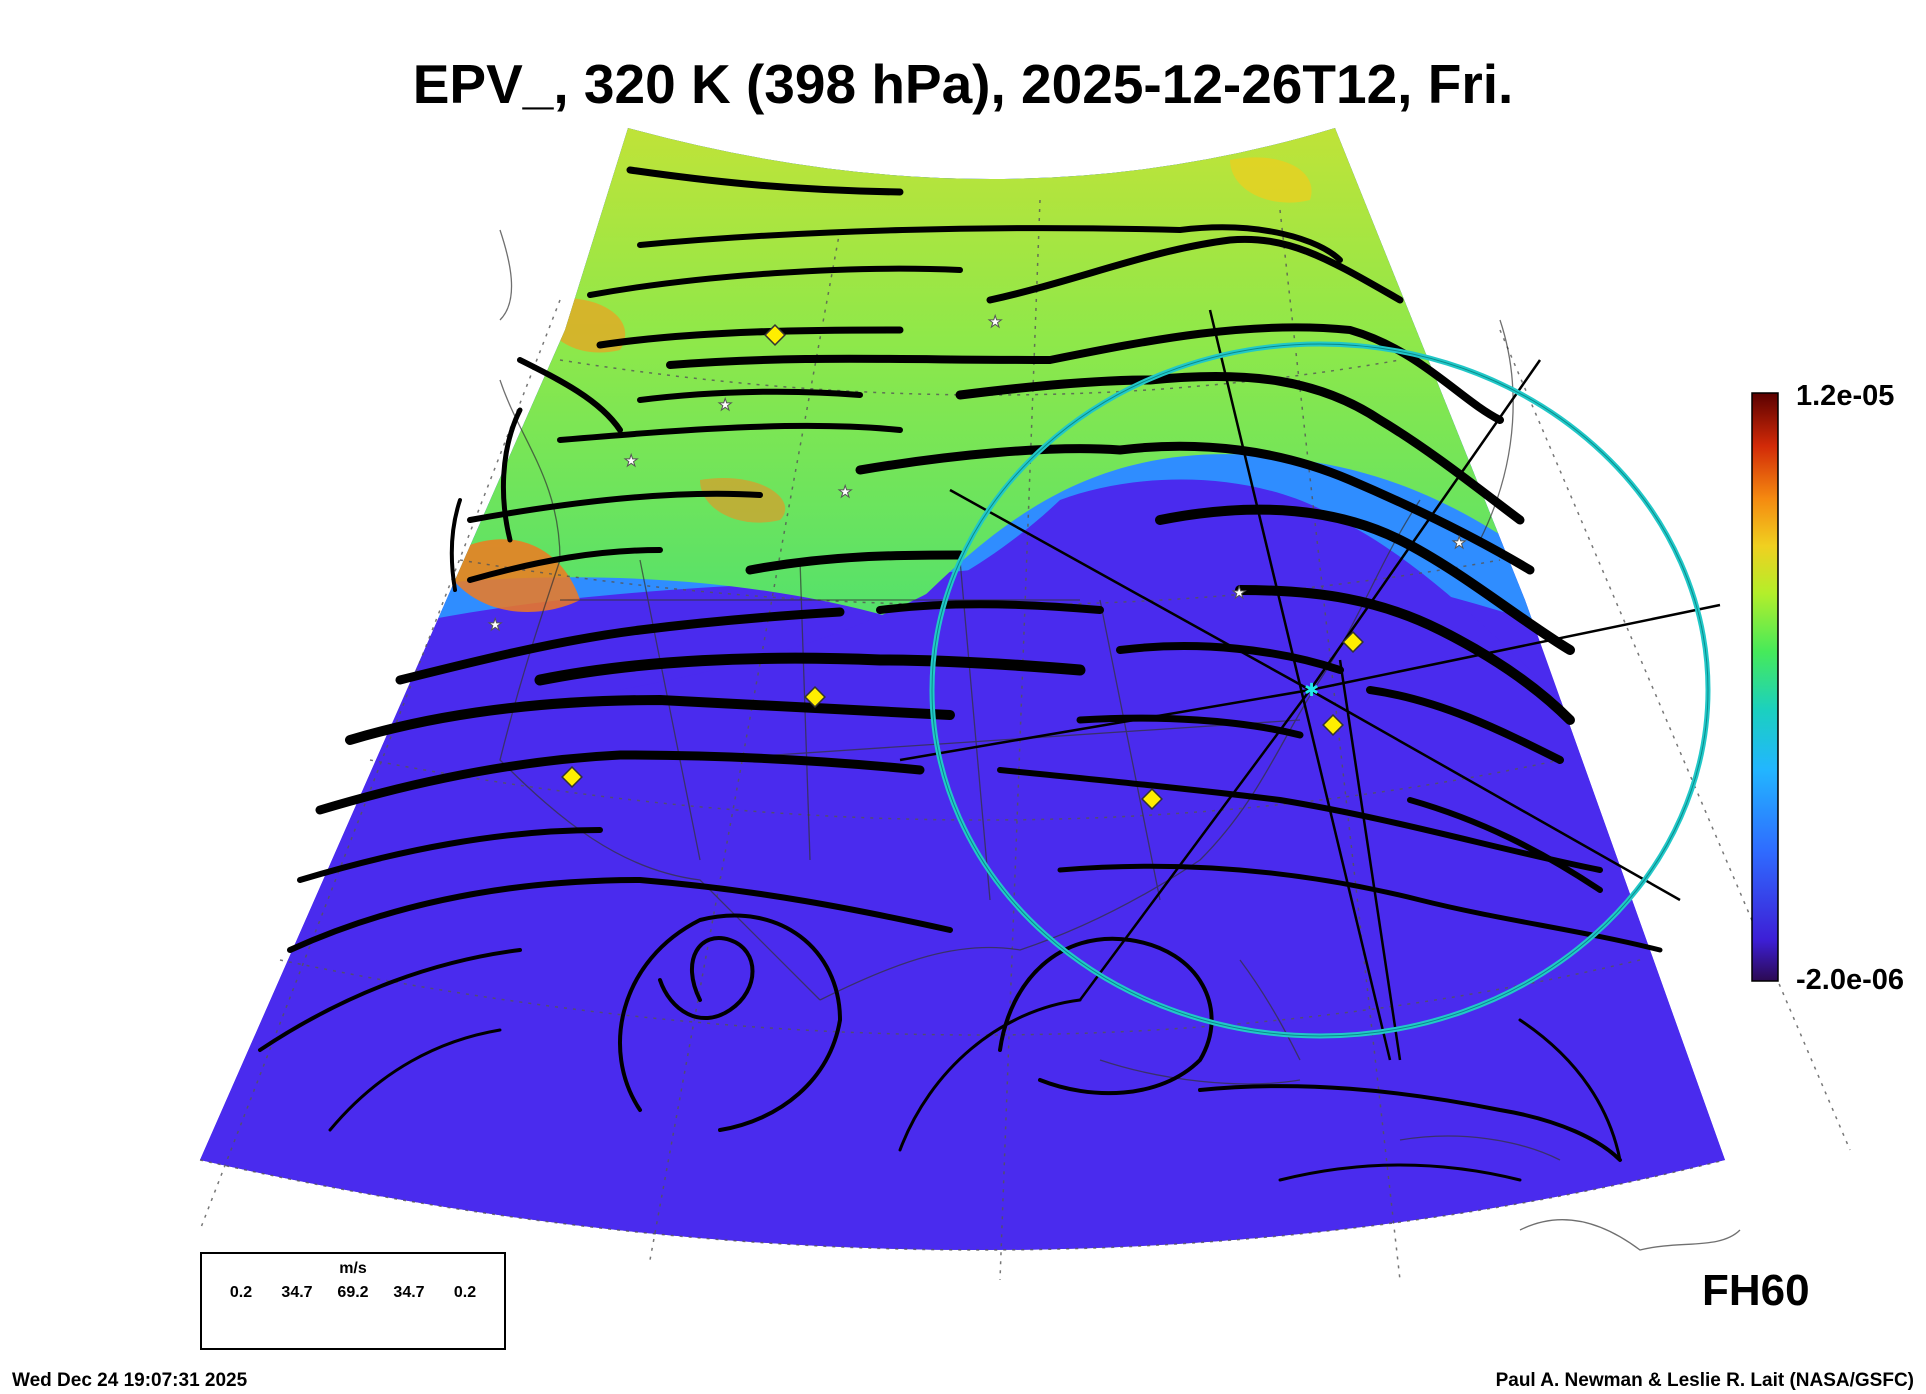 Image resolution: width=1926 pixels, height=1394 pixels. I want to click on colorbar-max-label: 1.2e-05, so click(1845, 396).